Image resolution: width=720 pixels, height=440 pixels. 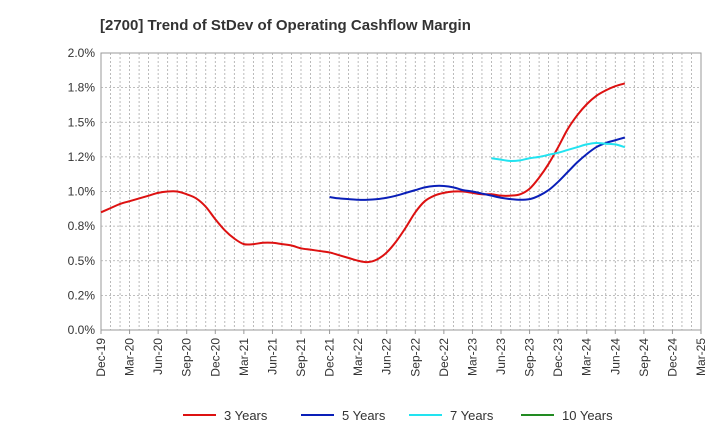 I want to click on y-tick-label: 0.8%, so click(x=82, y=226).